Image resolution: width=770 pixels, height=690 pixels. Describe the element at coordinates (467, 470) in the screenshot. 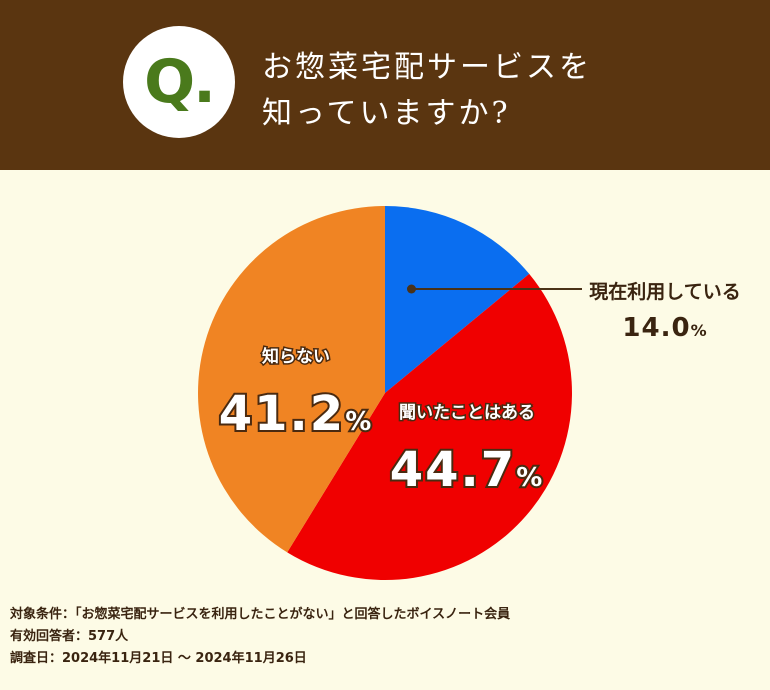

I see `slice-value-1: 44.7%` at that location.